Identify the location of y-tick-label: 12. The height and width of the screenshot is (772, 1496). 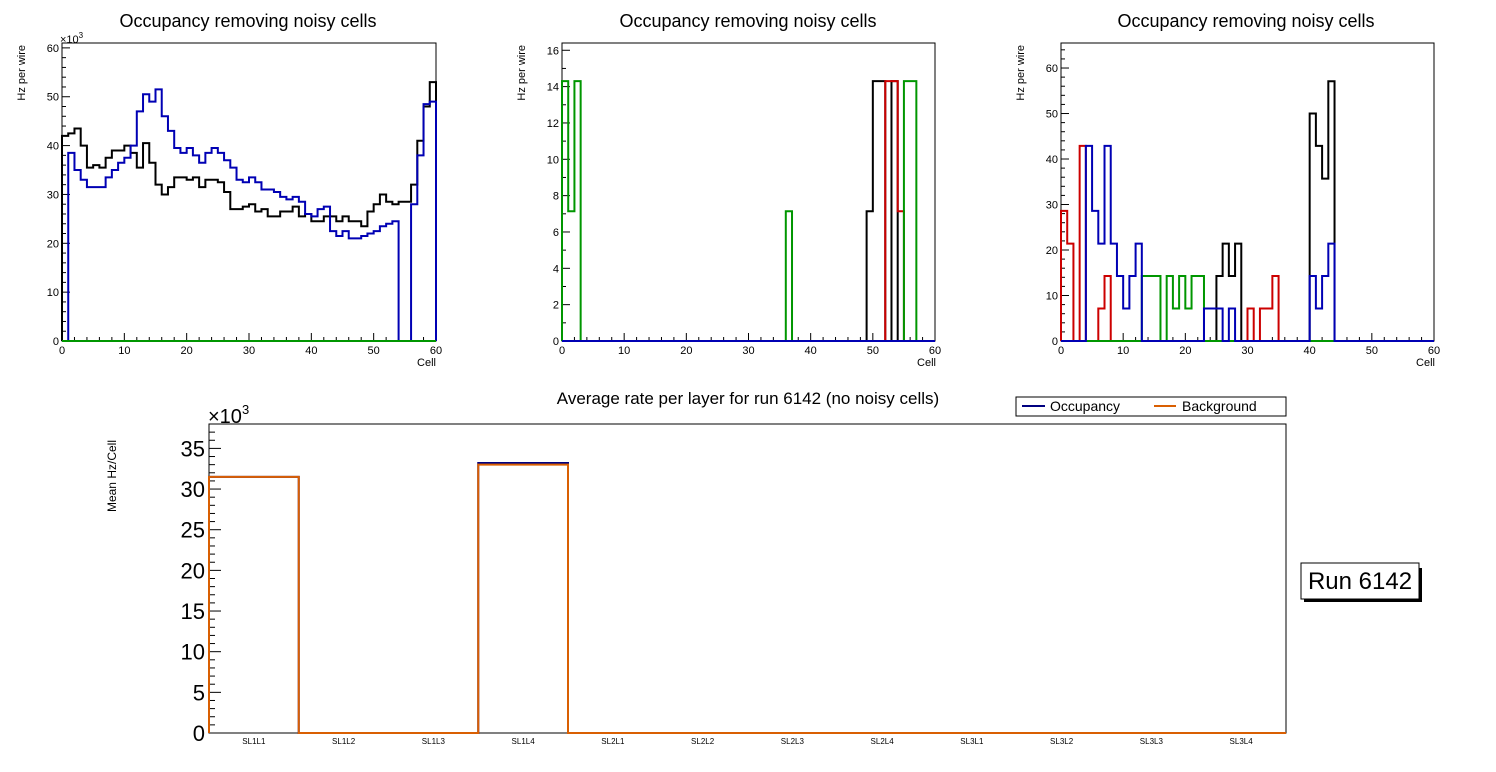
(553, 124).